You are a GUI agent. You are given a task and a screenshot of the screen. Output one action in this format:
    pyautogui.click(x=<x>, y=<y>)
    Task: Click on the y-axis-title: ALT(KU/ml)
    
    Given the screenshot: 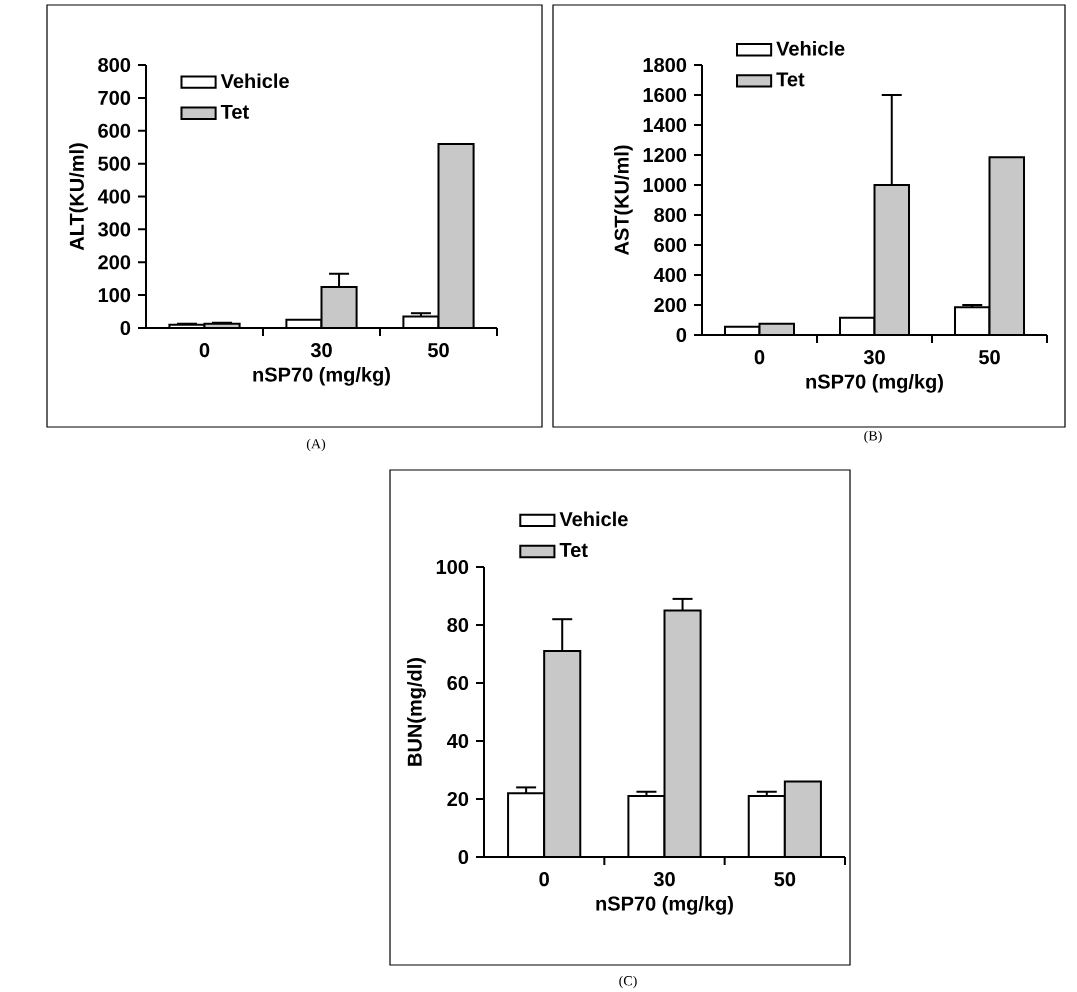 What is the action you would take?
    pyautogui.click(x=78, y=197)
    